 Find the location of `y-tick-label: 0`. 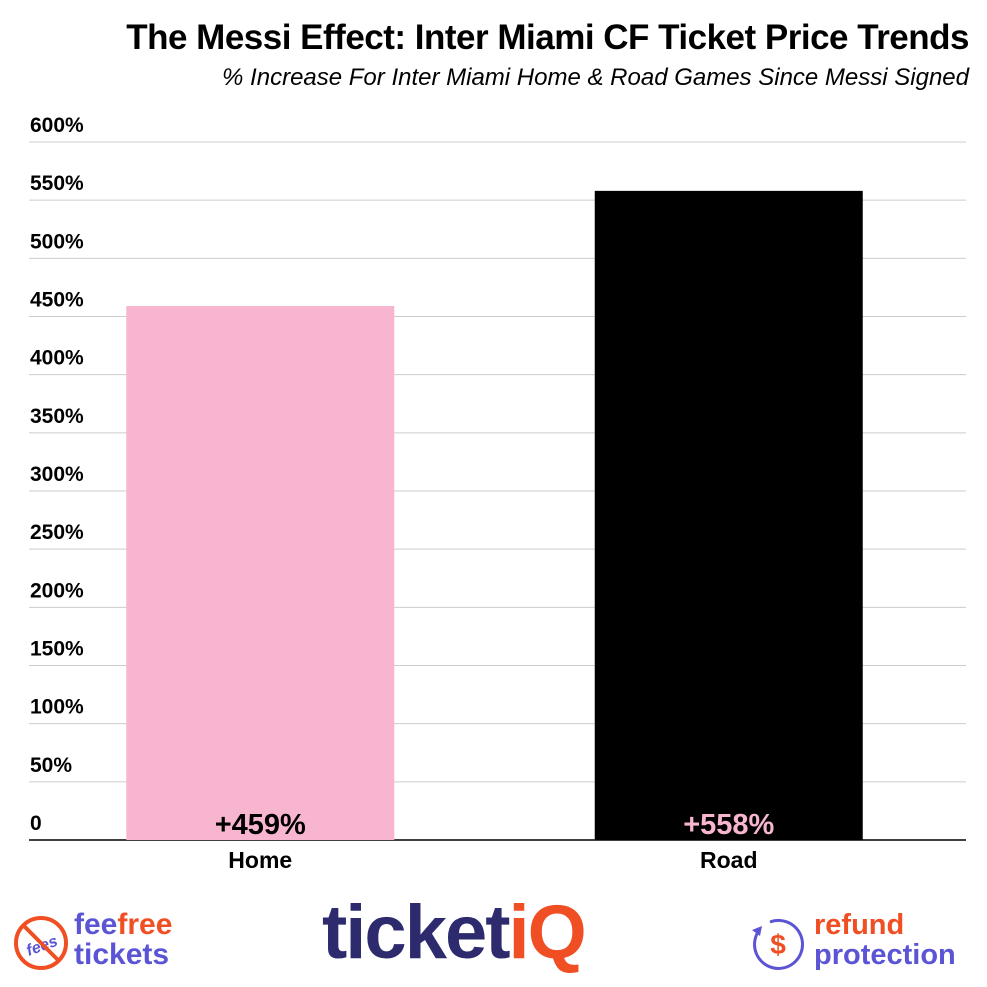

y-tick-label: 0 is located at coordinates (36, 823).